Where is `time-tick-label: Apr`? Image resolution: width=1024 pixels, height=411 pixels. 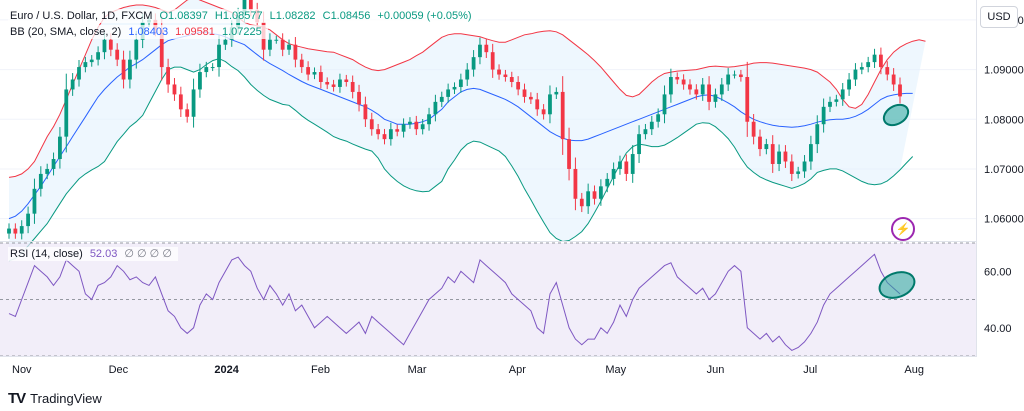
time-tick-label: Apr is located at coordinates (517, 370).